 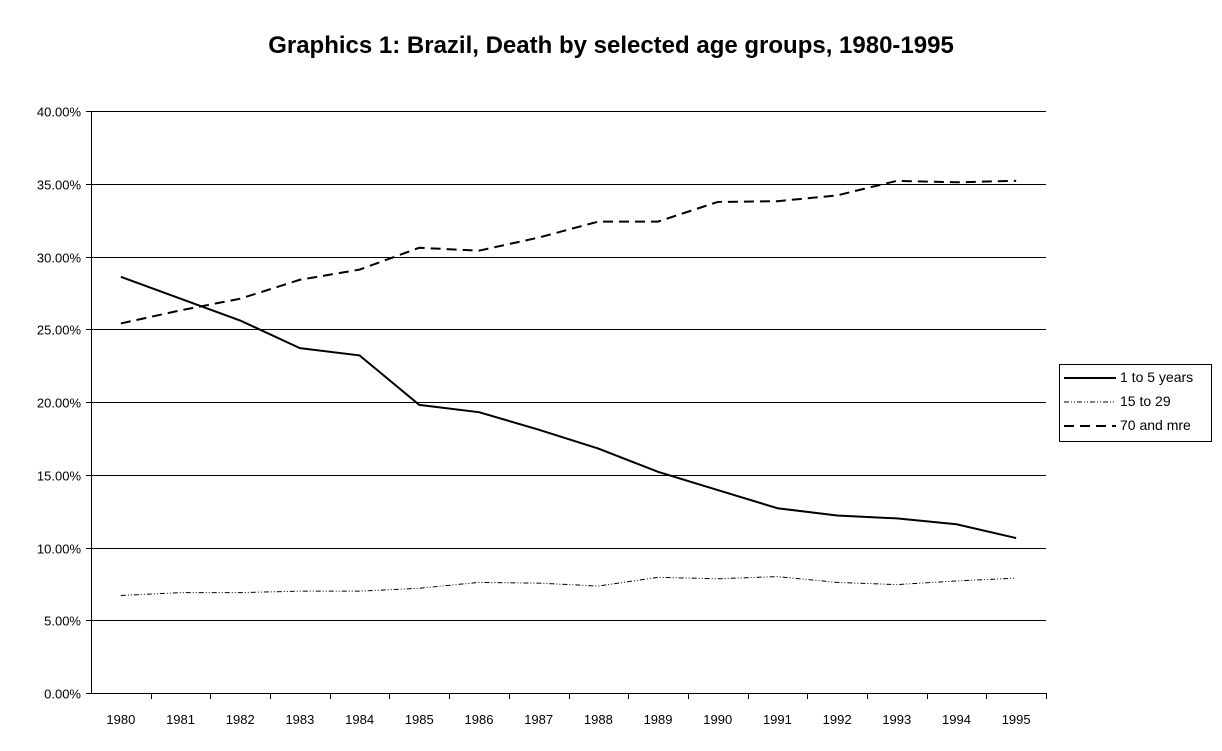 What do you see at coordinates (180, 719) in the screenshot?
I see `x-tick-label: 1981` at bounding box center [180, 719].